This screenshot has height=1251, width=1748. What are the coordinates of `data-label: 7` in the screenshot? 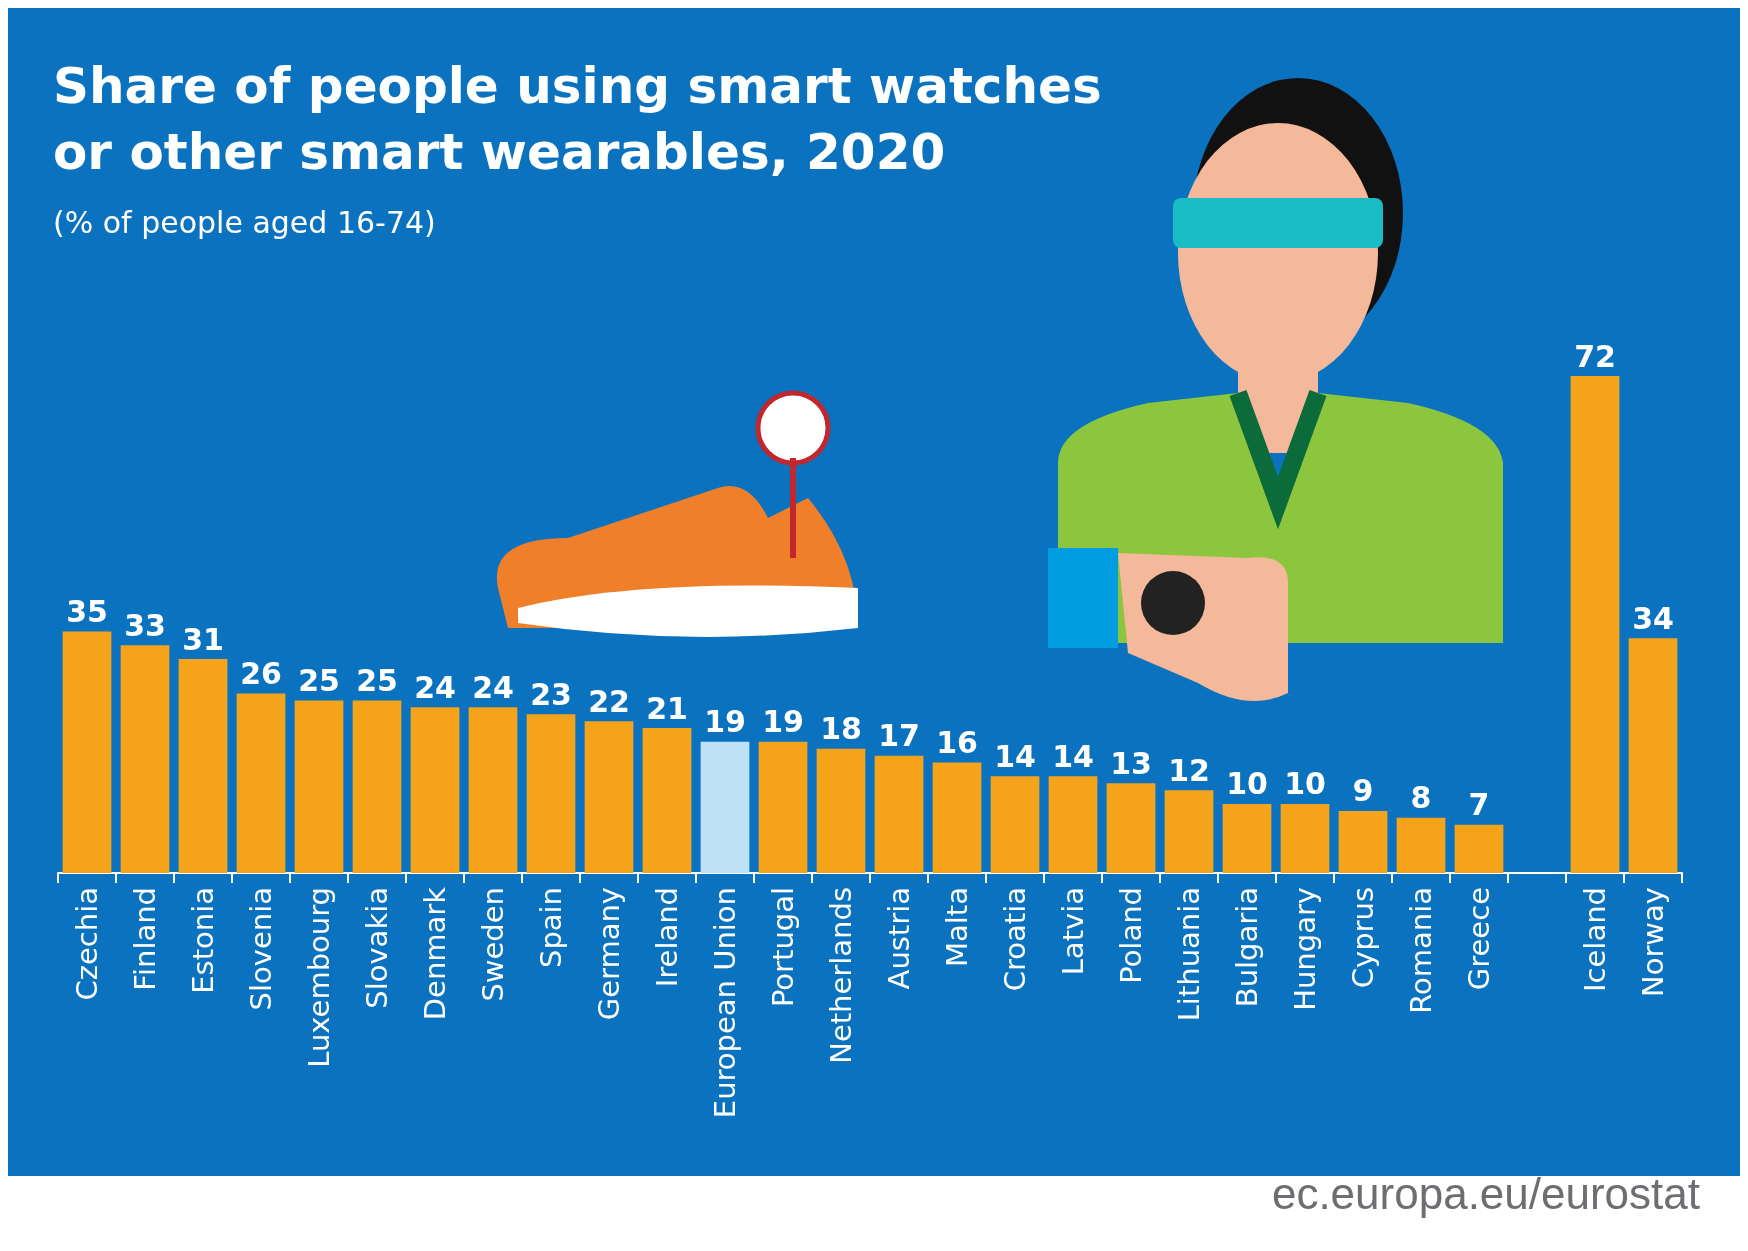 It's located at (1479, 805).